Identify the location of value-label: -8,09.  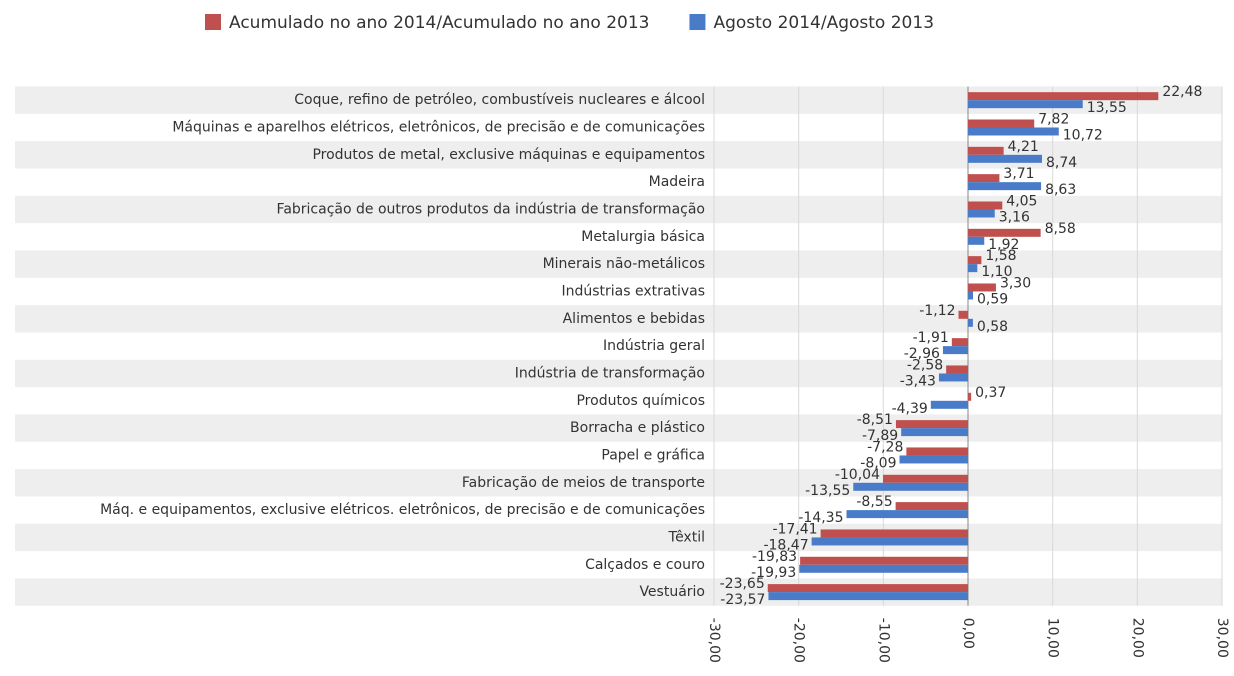
(878, 463).